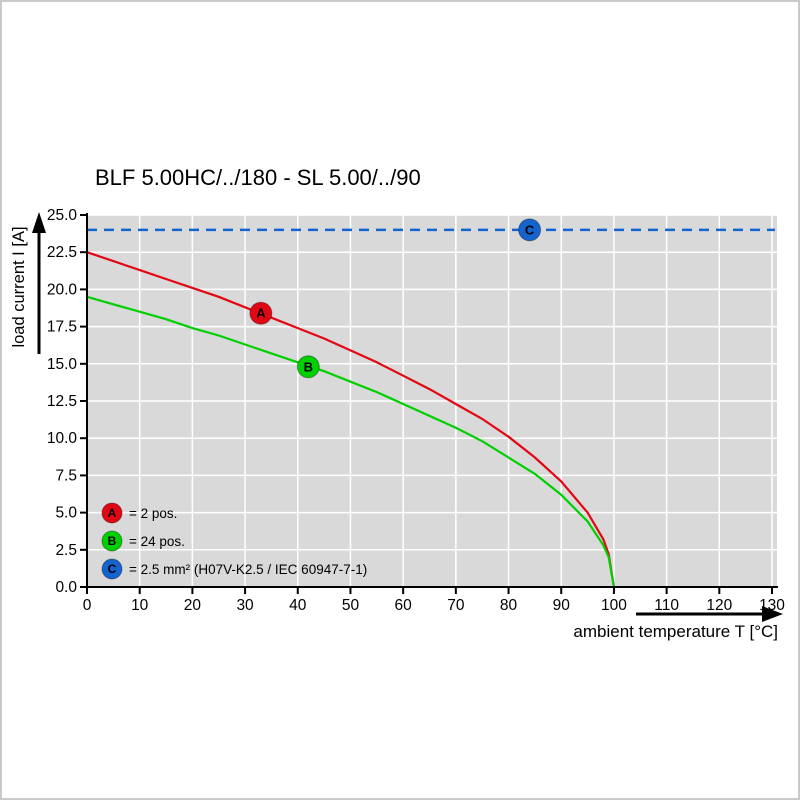 This screenshot has height=800, width=800. I want to click on x-tick-label: 30, so click(245, 605).